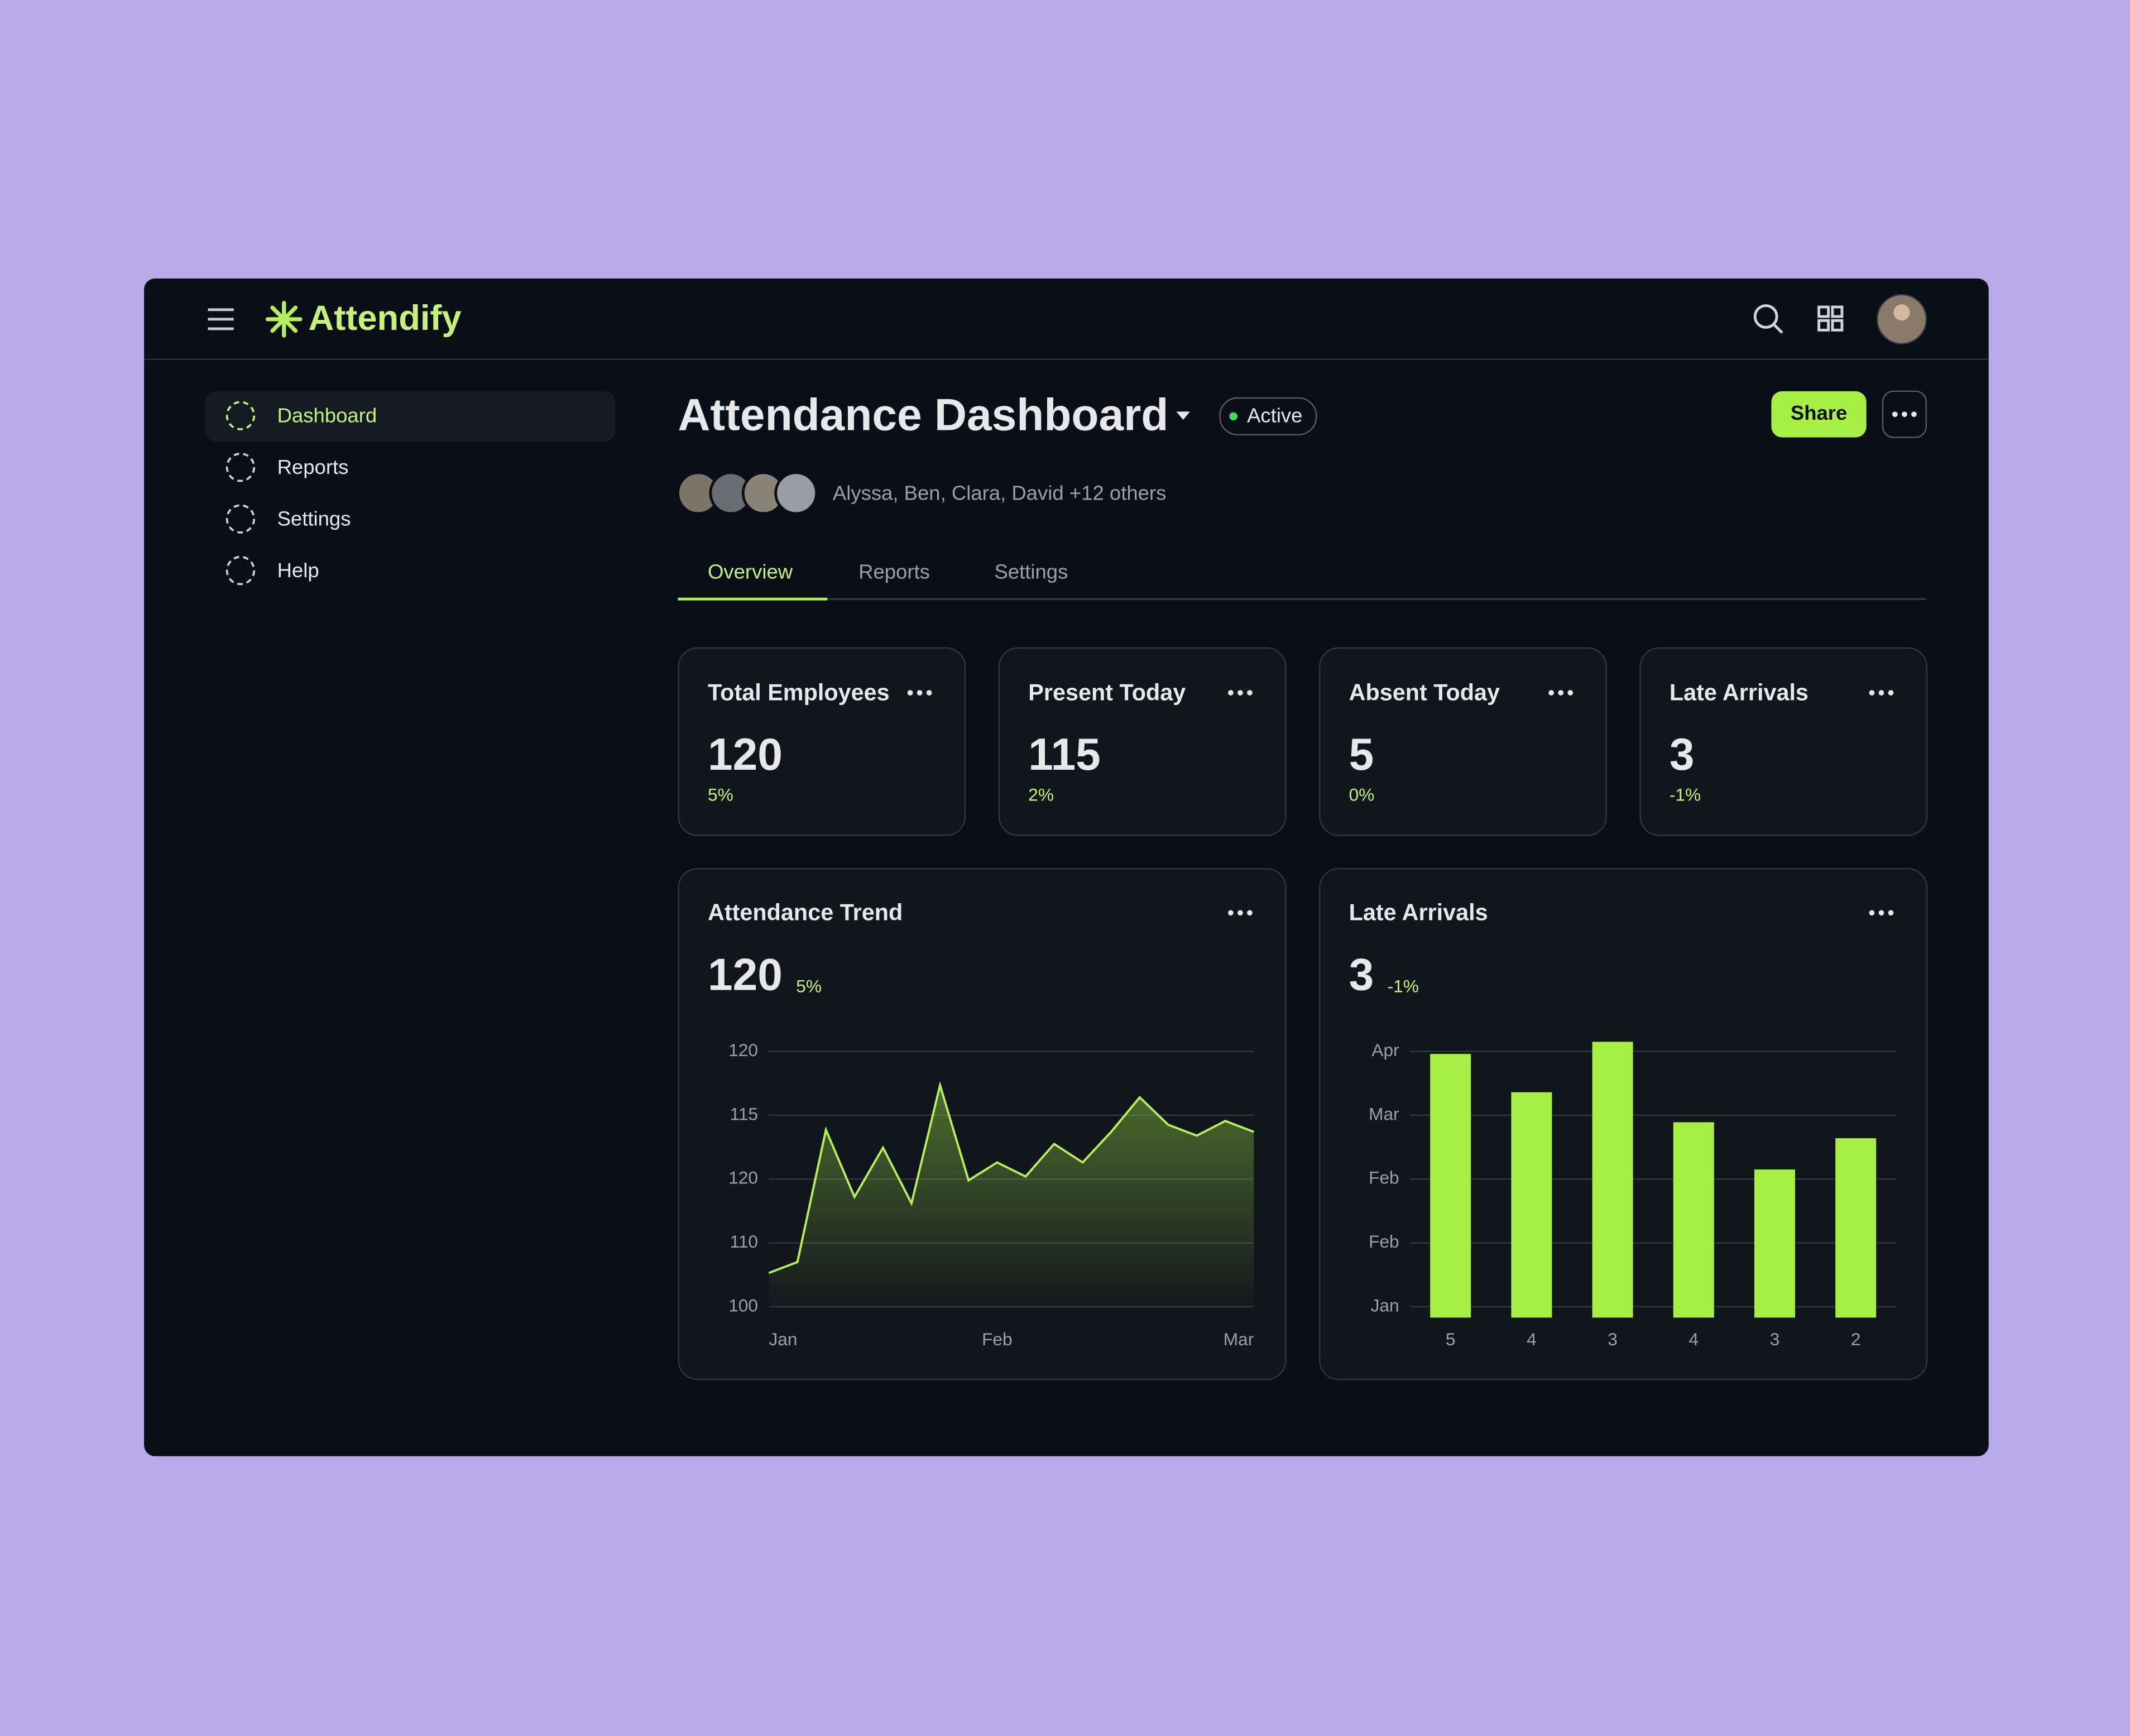  I want to click on page-title: Attendance Dashboard, so click(923, 415).